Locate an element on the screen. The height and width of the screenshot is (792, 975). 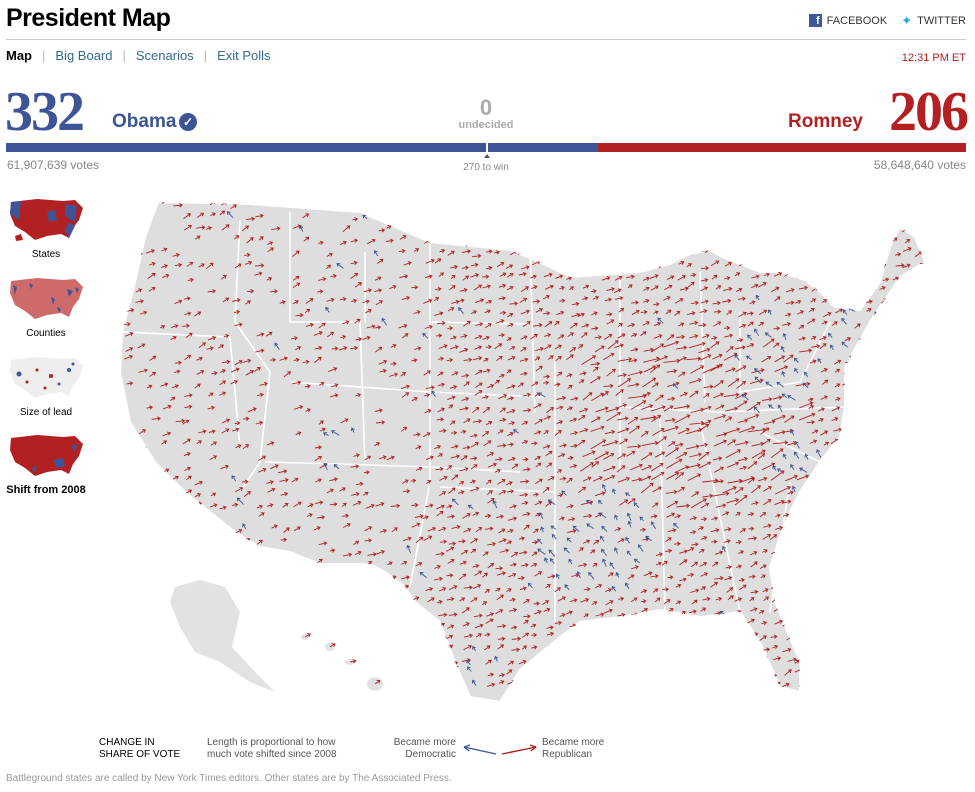
nav-tab-big-board: Big Board is located at coordinates (84, 55).